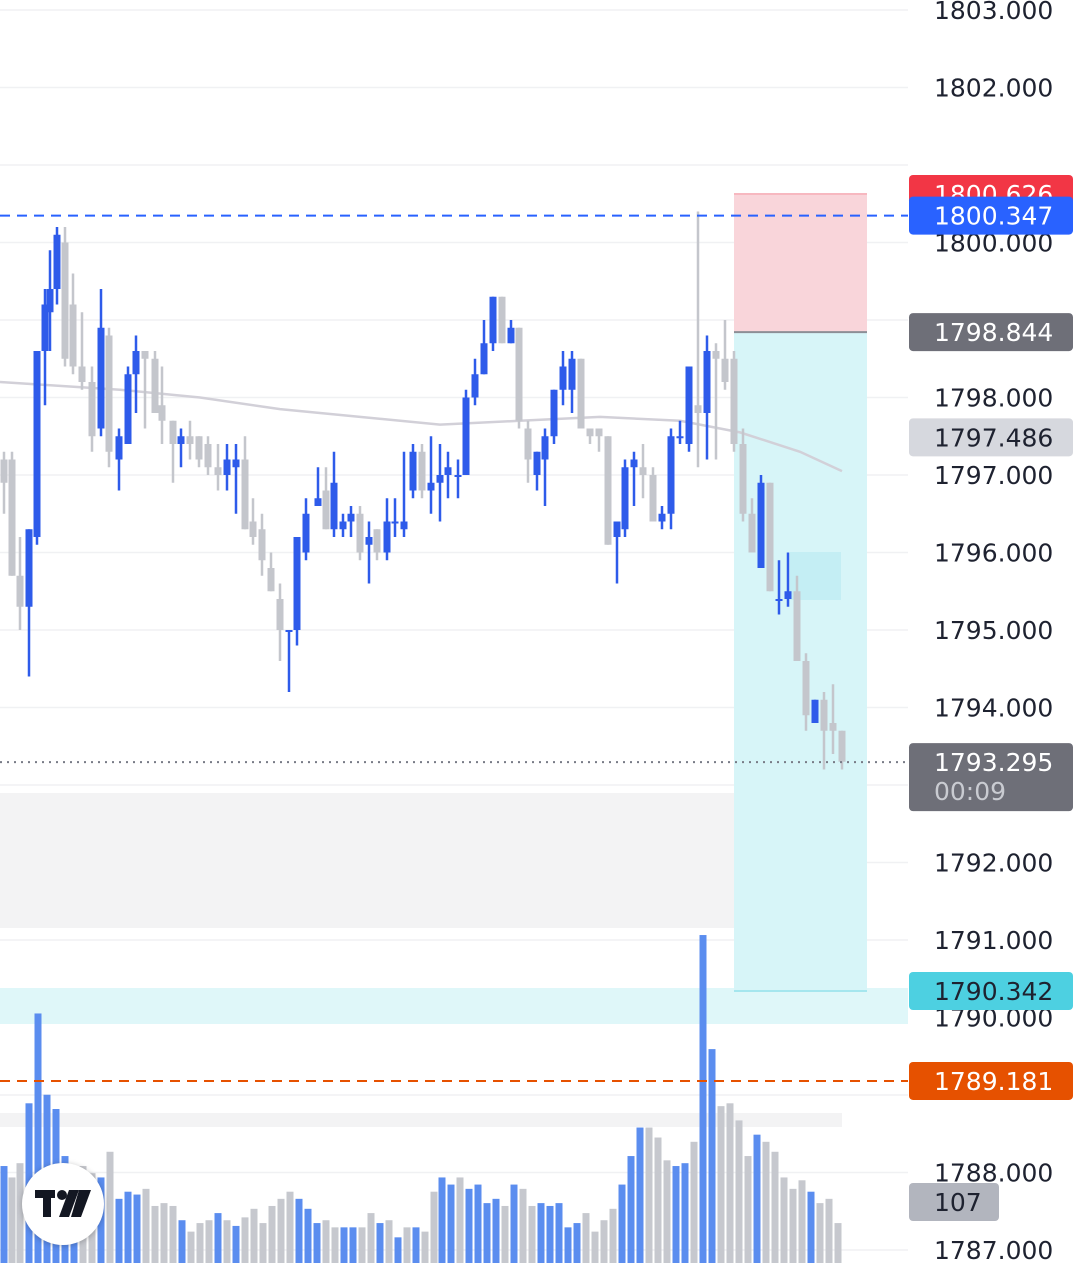 Image resolution: width=1088 pixels, height=1280 pixels. I want to click on volume-tag-label: 107, so click(958, 1202).